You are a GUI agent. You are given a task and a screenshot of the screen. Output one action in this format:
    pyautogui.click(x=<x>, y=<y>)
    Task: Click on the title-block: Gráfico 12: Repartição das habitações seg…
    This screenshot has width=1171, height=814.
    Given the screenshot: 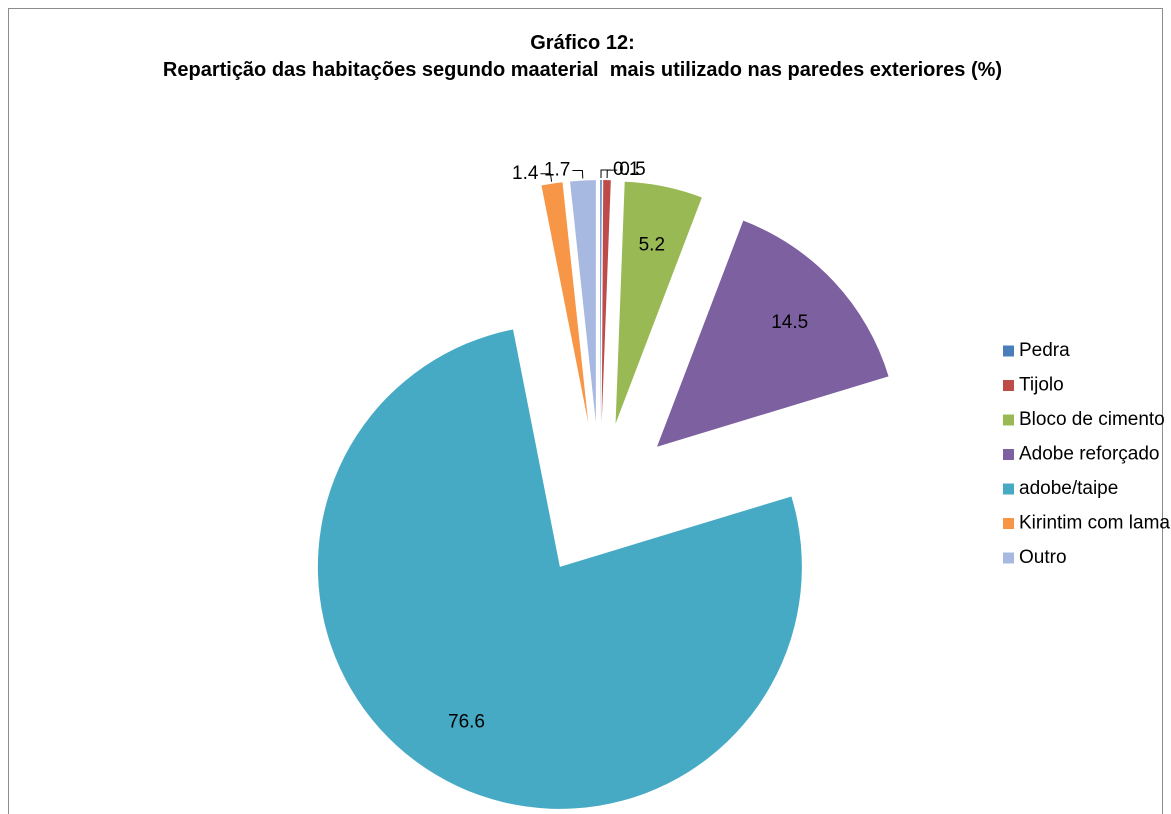 What is the action you would take?
    pyautogui.click(x=582, y=57)
    